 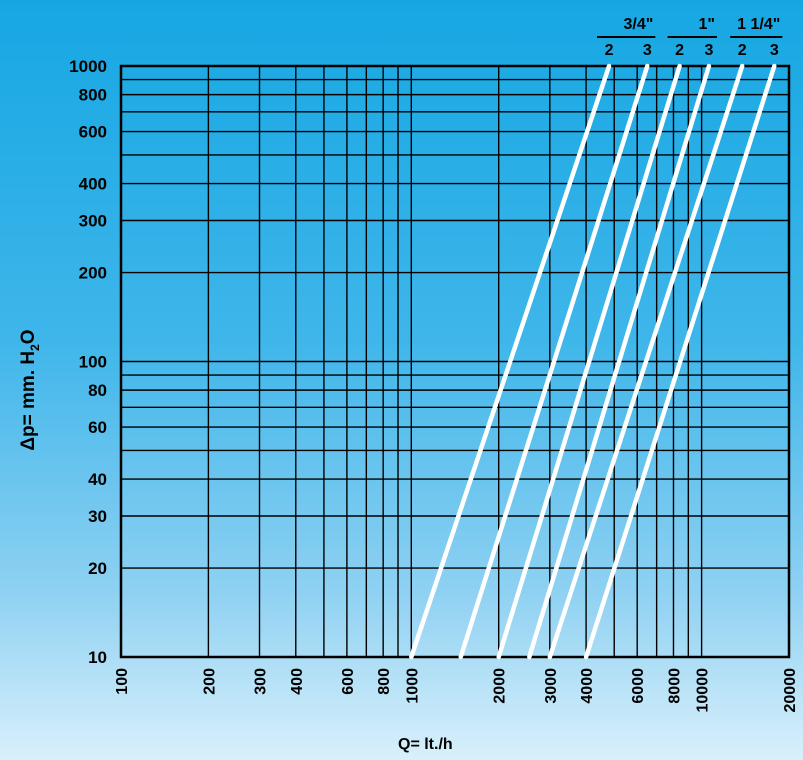 What do you see at coordinates (209, 681) in the screenshot?
I see `x-tick-label: 200` at bounding box center [209, 681].